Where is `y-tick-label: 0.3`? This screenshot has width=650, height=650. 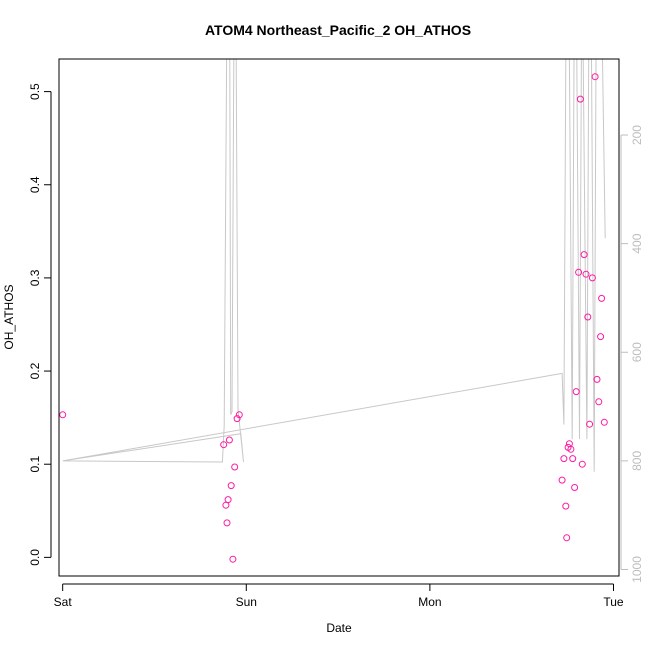 y-tick-label: 0.3 is located at coordinates (35, 277).